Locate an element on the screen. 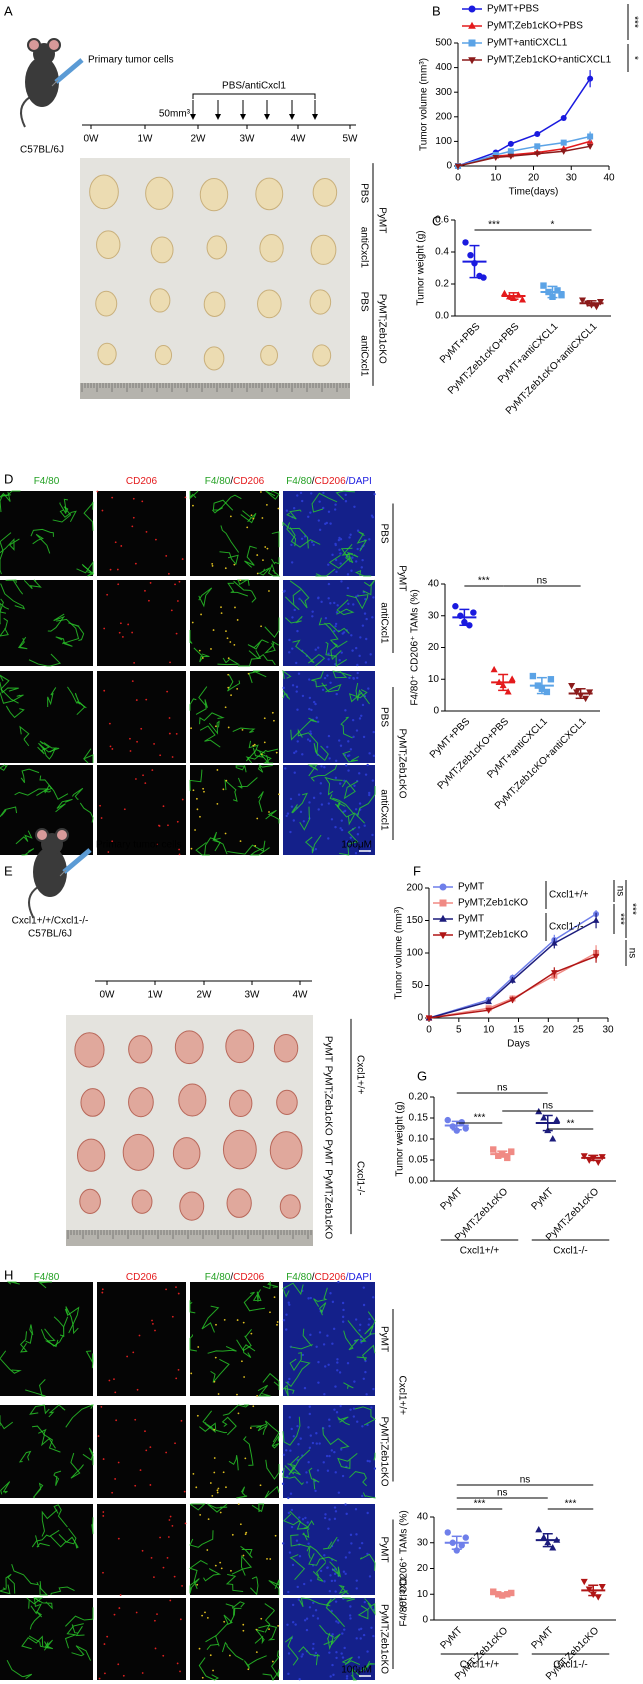  syringe is located at coordinates (77, 861).